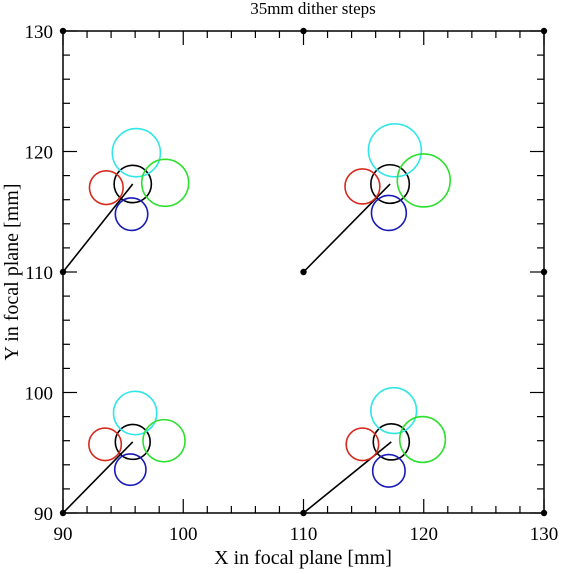 The height and width of the screenshot is (574, 574). Describe the element at coordinates (304, 534) in the screenshot. I see `x-tick-label: 110` at that location.